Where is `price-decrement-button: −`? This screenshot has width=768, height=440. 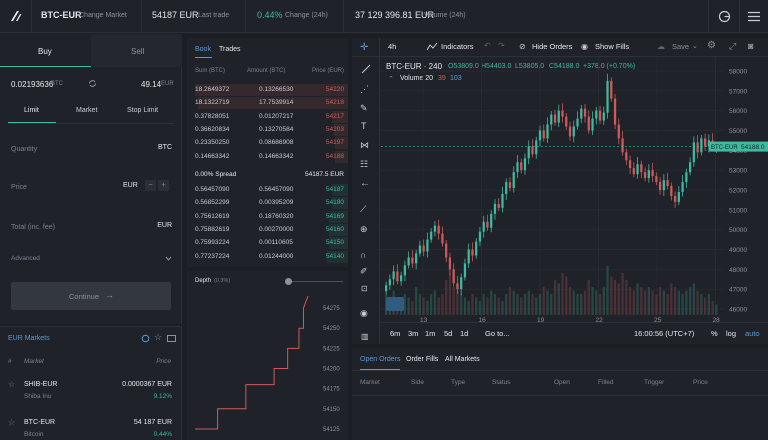
price-decrement-button: − is located at coordinates (150, 185).